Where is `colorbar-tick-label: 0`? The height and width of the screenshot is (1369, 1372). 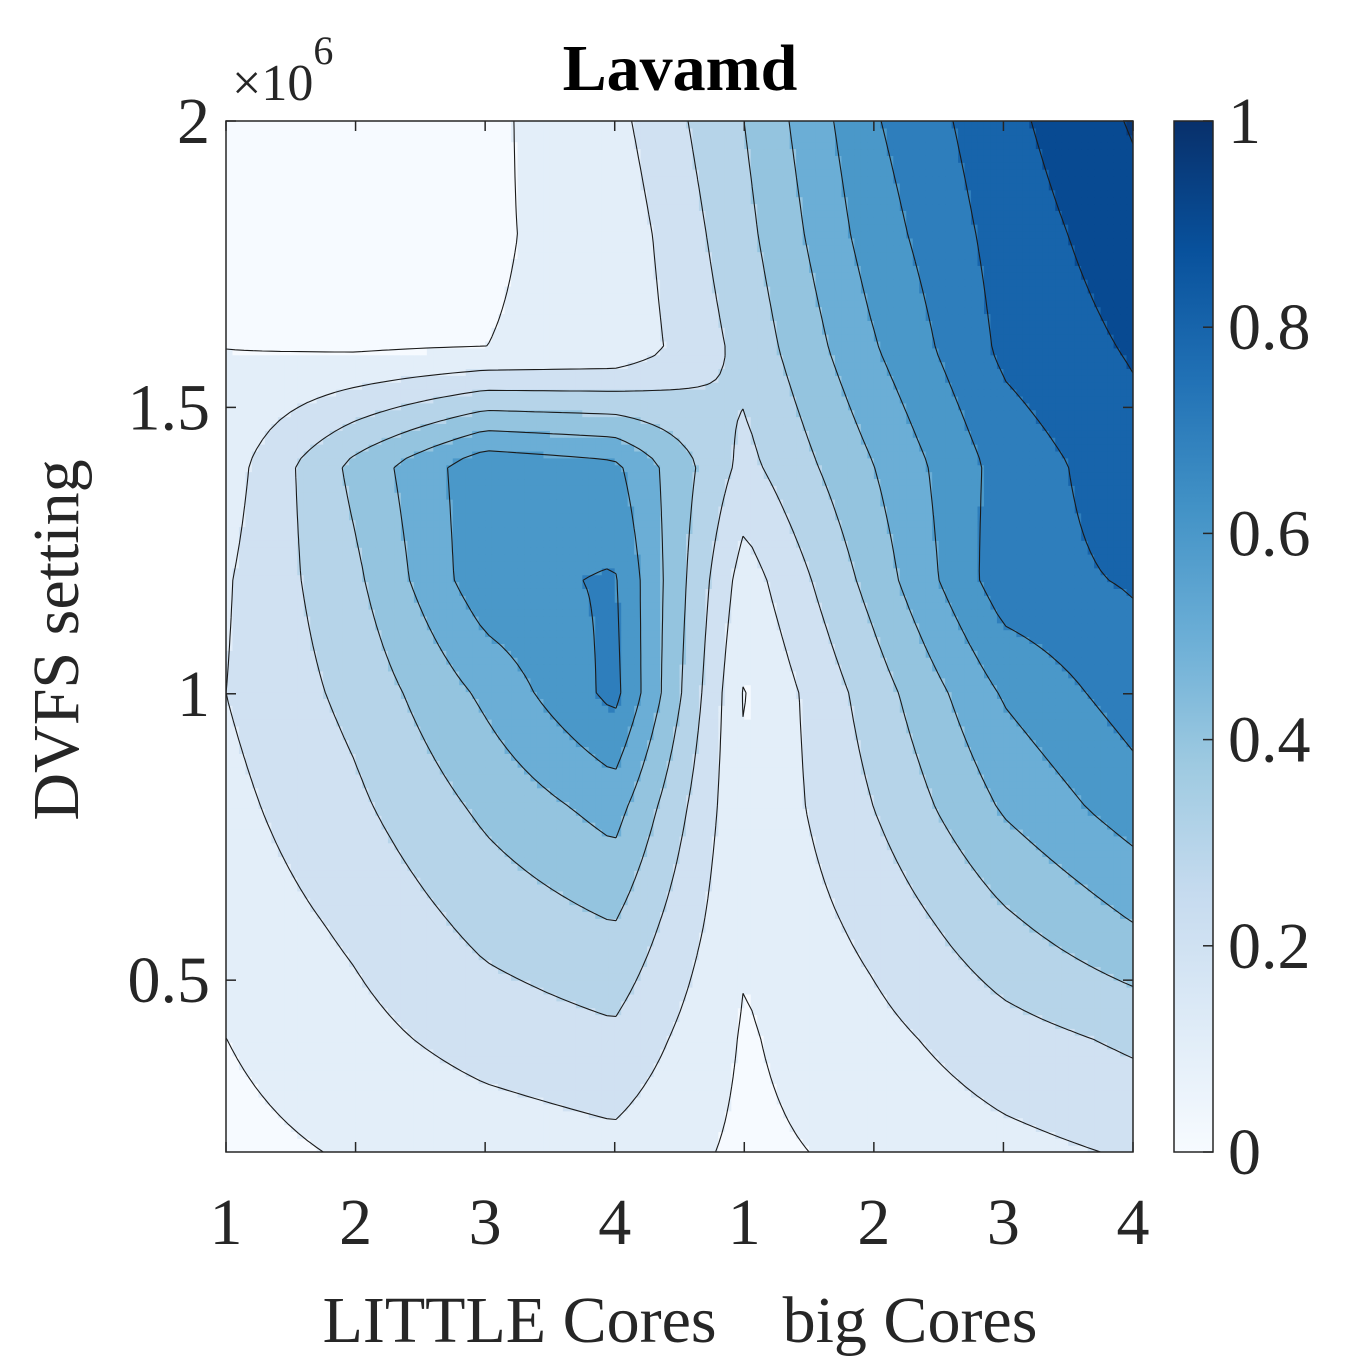 colorbar-tick-label: 0 is located at coordinates (1244, 1152).